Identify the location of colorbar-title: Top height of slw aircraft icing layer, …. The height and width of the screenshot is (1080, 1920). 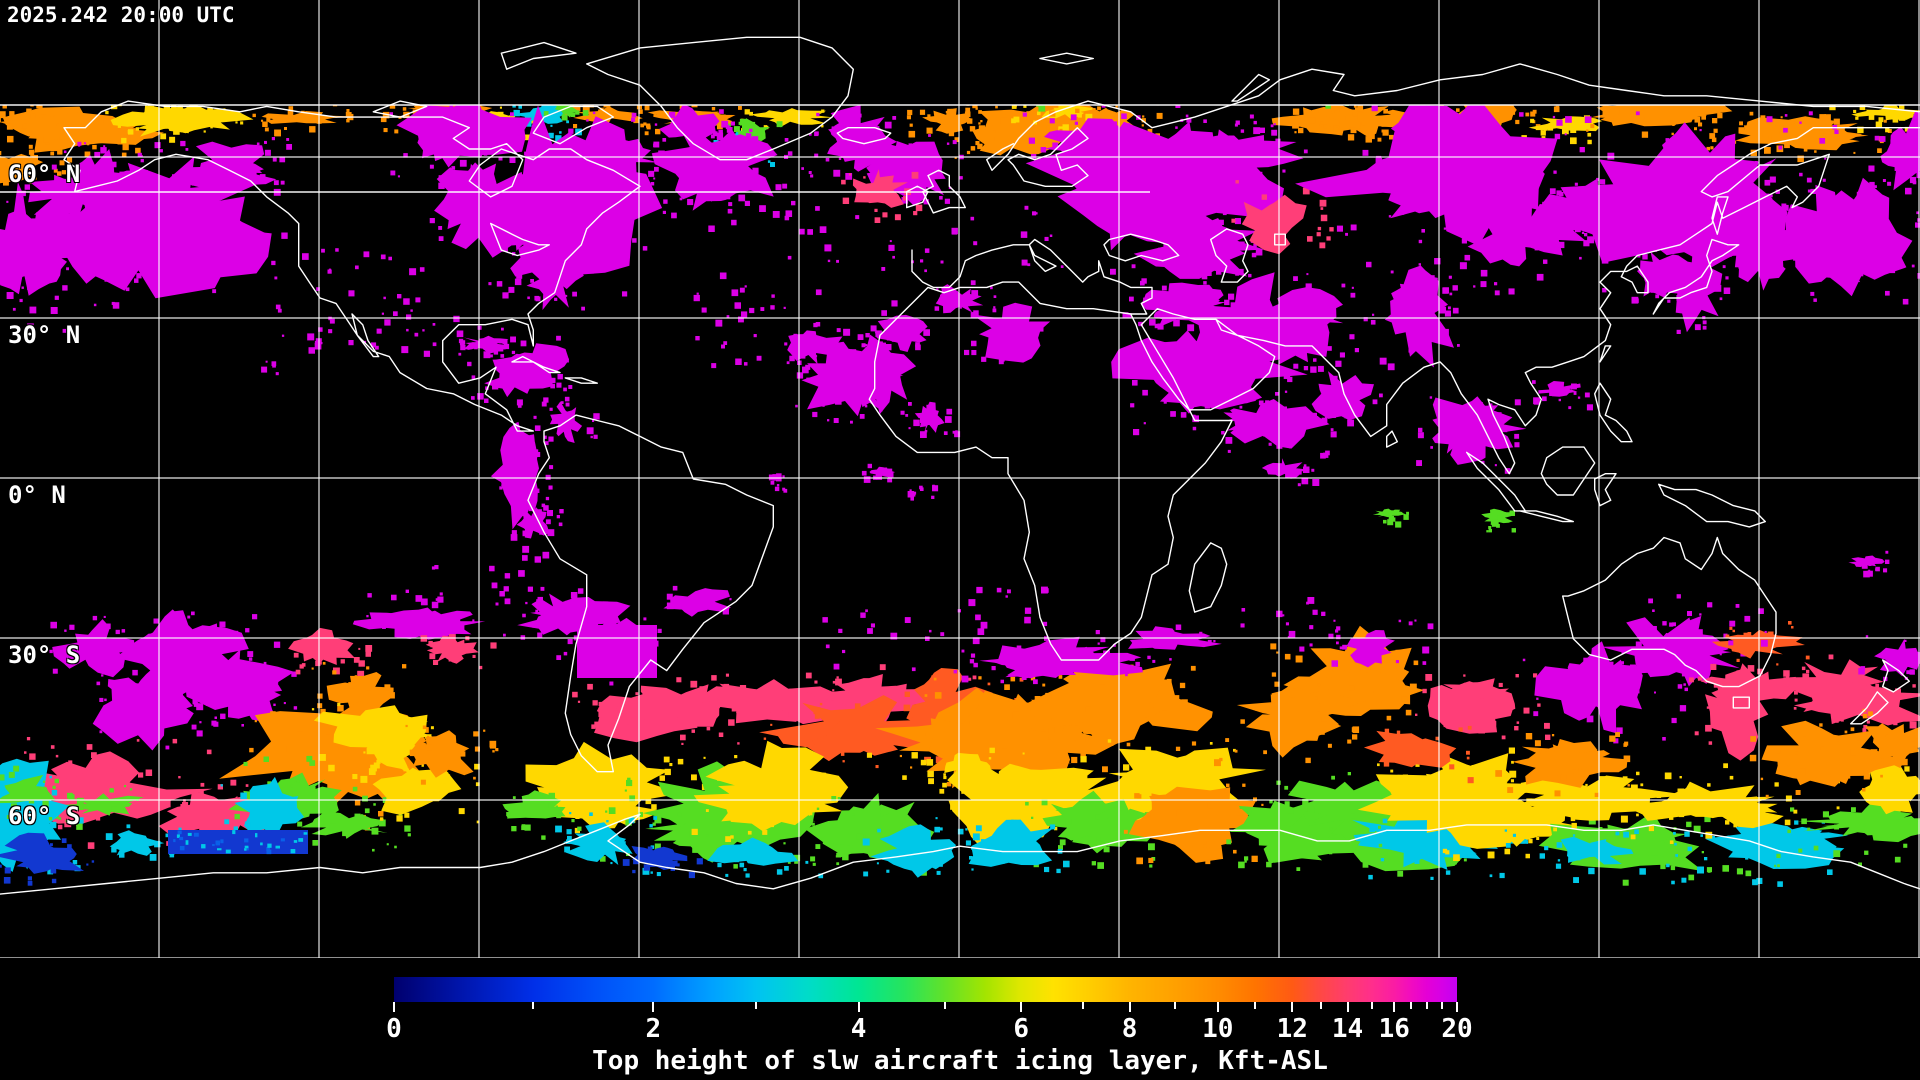
(960, 1061).